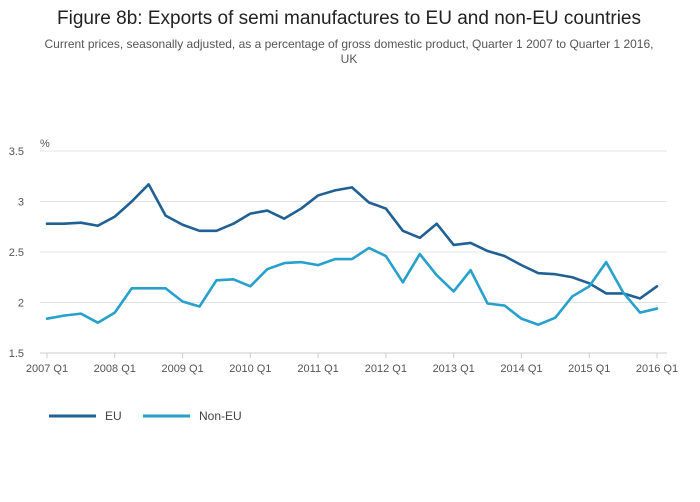  I want to click on x-tick-label: 2010 Q1, so click(250, 369).